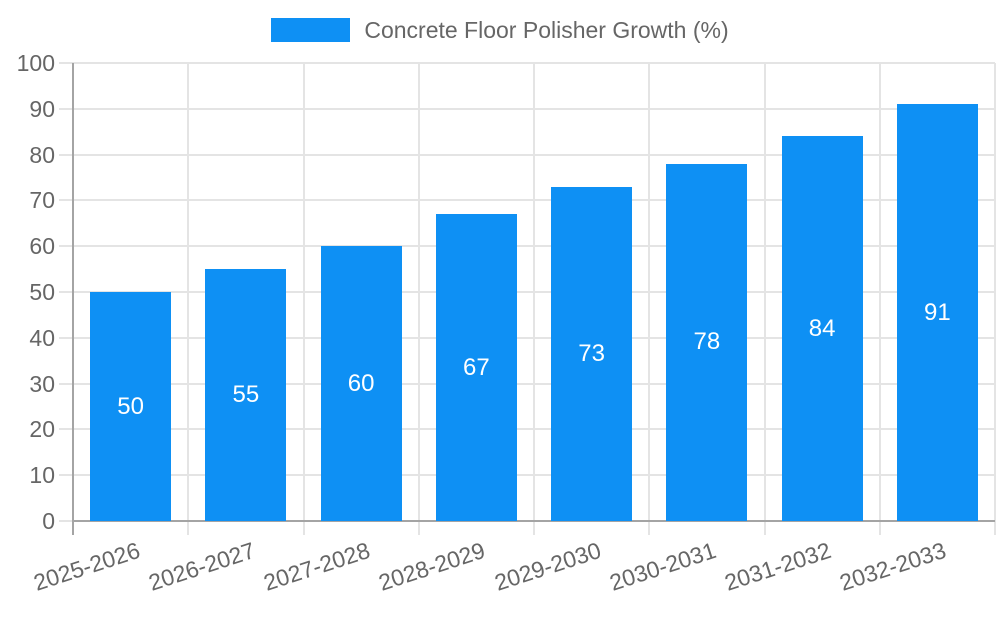  What do you see at coordinates (42, 200) in the screenshot?
I see `y-tick-label: 70` at bounding box center [42, 200].